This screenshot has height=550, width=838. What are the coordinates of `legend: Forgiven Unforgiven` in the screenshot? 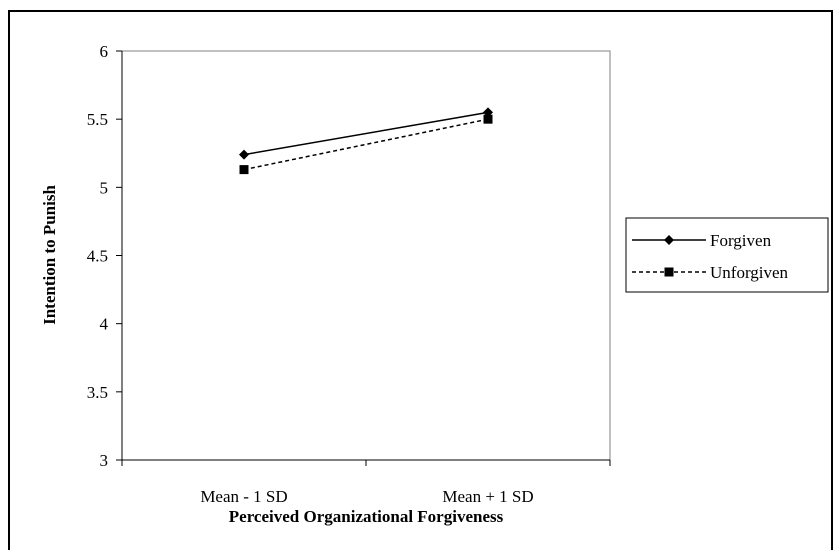 It's located at (727, 255).